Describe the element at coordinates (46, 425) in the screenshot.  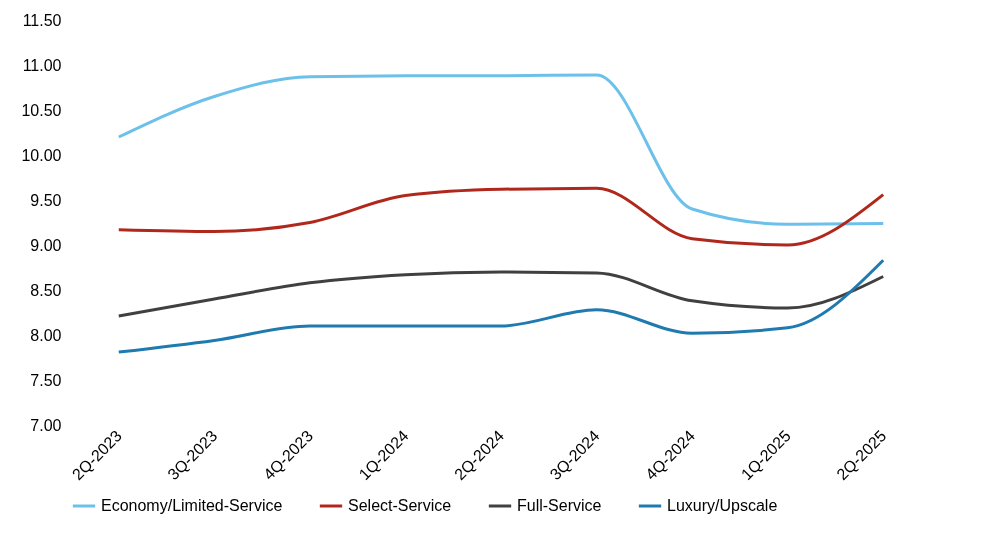
I see `y-tick-label: 7.00` at that location.